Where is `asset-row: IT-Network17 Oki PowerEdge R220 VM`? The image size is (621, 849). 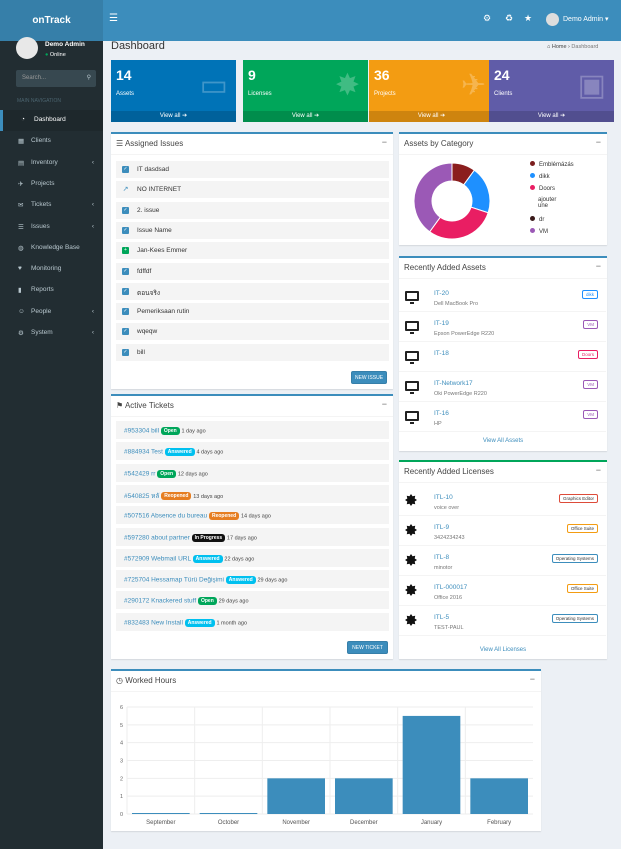 asset-row: IT-Network17 Oki PowerEdge R220 VM is located at coordinates (502, 387).